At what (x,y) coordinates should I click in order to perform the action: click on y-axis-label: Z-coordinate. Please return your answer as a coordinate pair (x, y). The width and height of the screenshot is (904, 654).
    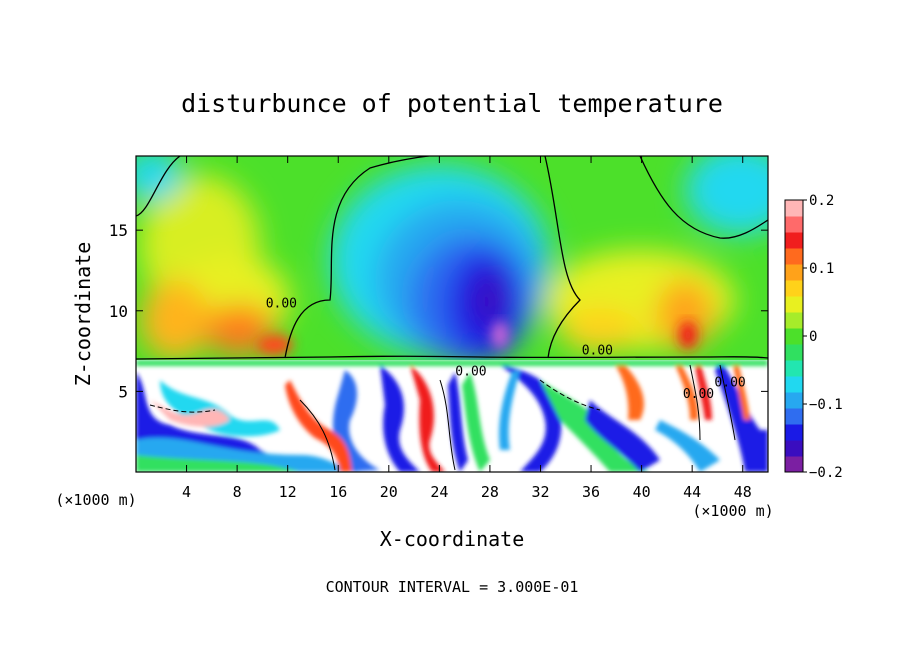
    Looking at the image, I should click on (83, 314).